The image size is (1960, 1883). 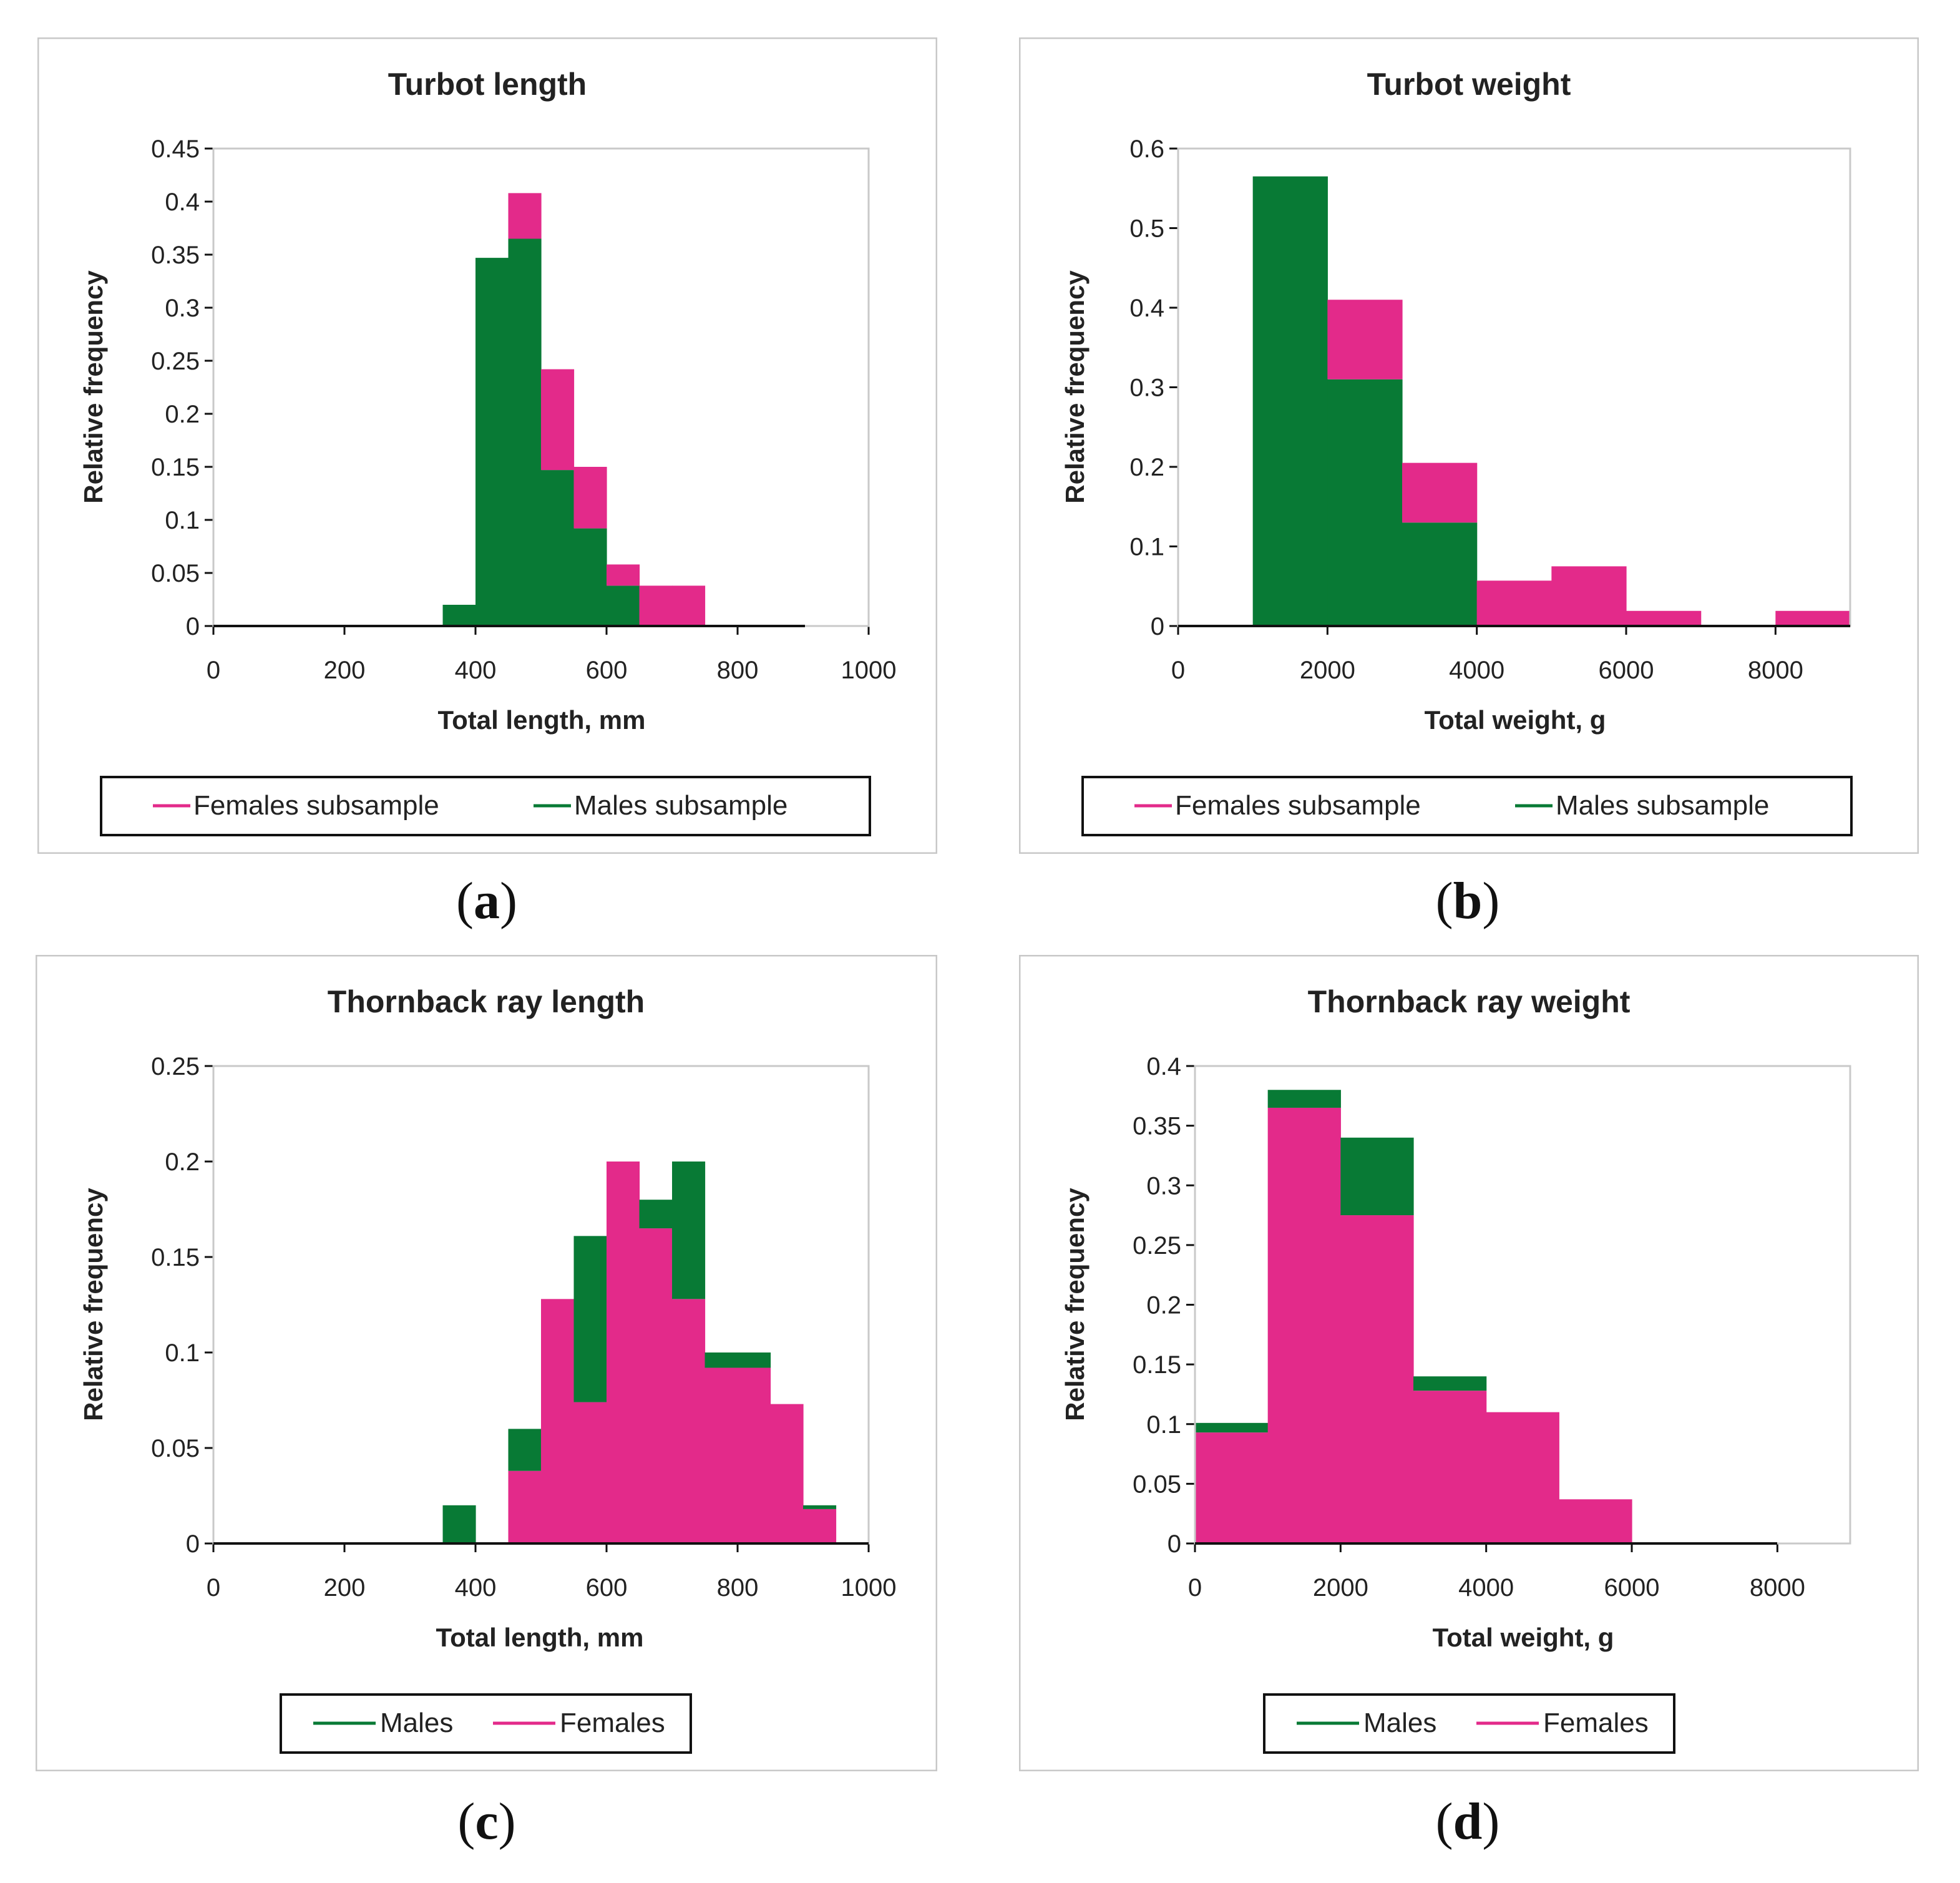 I want to click on chart-title: Thornback ray weight, so click(x=1469, y=1001).